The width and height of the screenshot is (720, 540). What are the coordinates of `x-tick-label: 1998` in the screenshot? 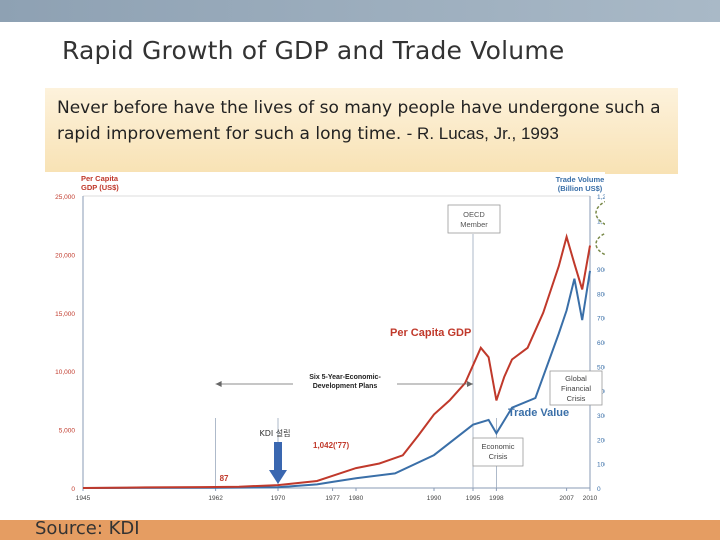 It's located at (496, 498).